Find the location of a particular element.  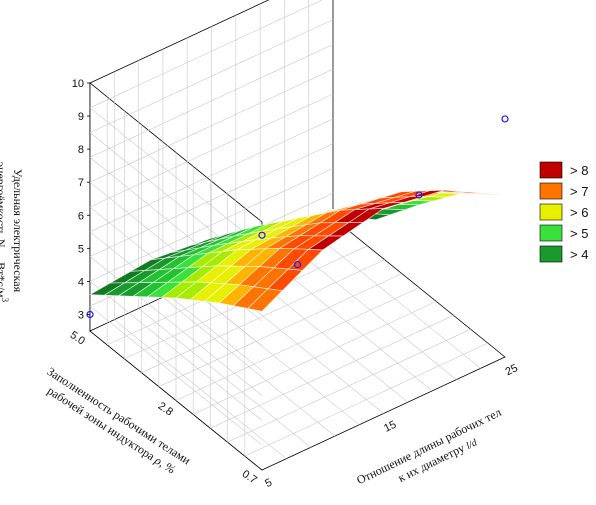

y-tick-label: 0.7 is located at coordinates (249, 477).